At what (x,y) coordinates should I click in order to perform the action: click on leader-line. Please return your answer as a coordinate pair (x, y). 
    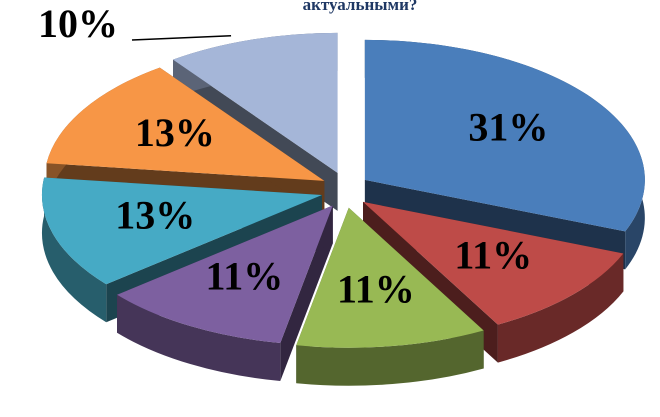
    Looking at the image, I should click on (181, 37).